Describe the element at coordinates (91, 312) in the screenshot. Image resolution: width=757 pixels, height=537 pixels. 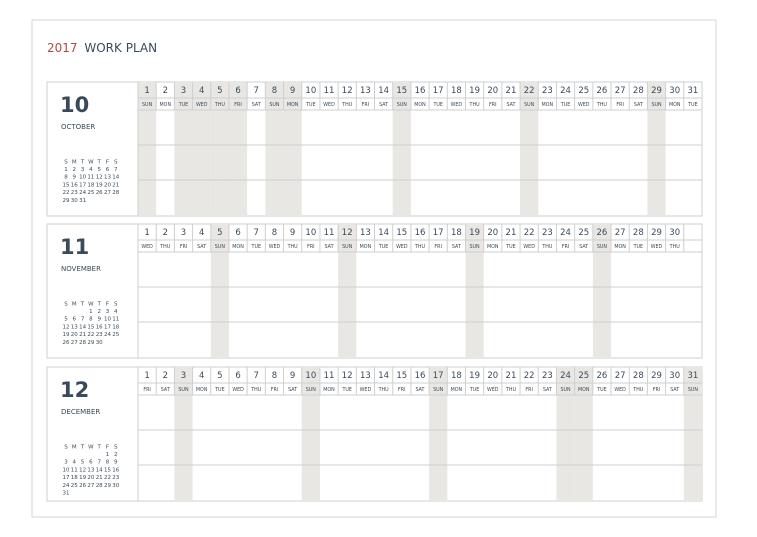
I see `mini-day: 1` at that location.